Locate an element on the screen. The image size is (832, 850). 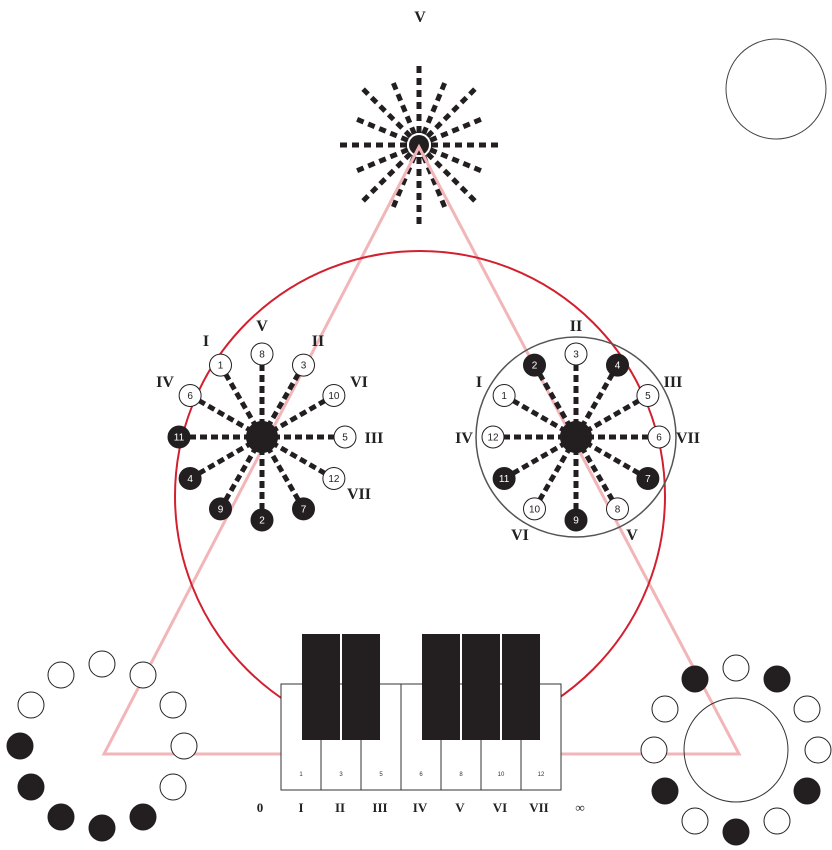
sunburst-top is located at coordinates (419, 145).